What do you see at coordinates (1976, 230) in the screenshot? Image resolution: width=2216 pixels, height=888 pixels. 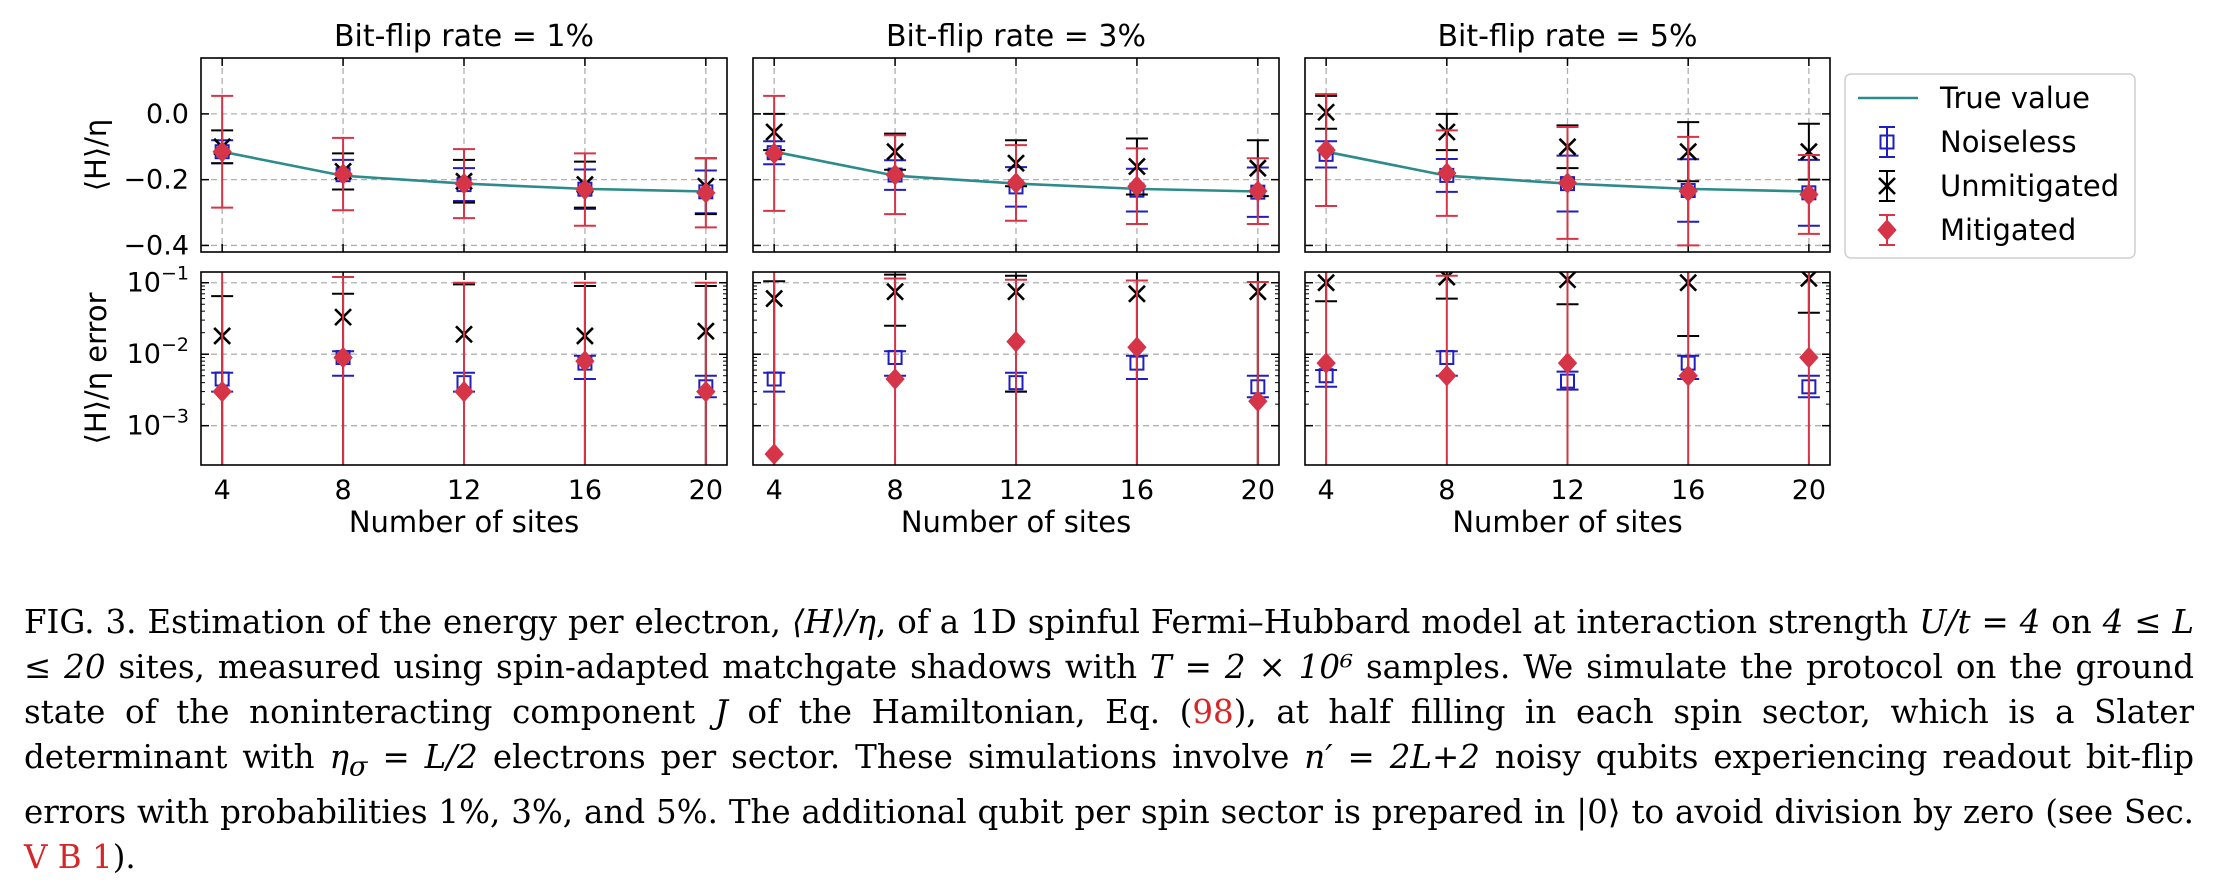 I see `legend-item: Mitigated` at bounding box center [1976, 230].